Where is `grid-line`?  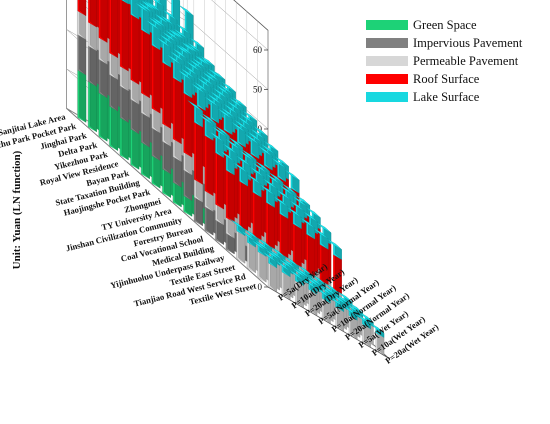
grid-line is located at coordinates (217, 45).